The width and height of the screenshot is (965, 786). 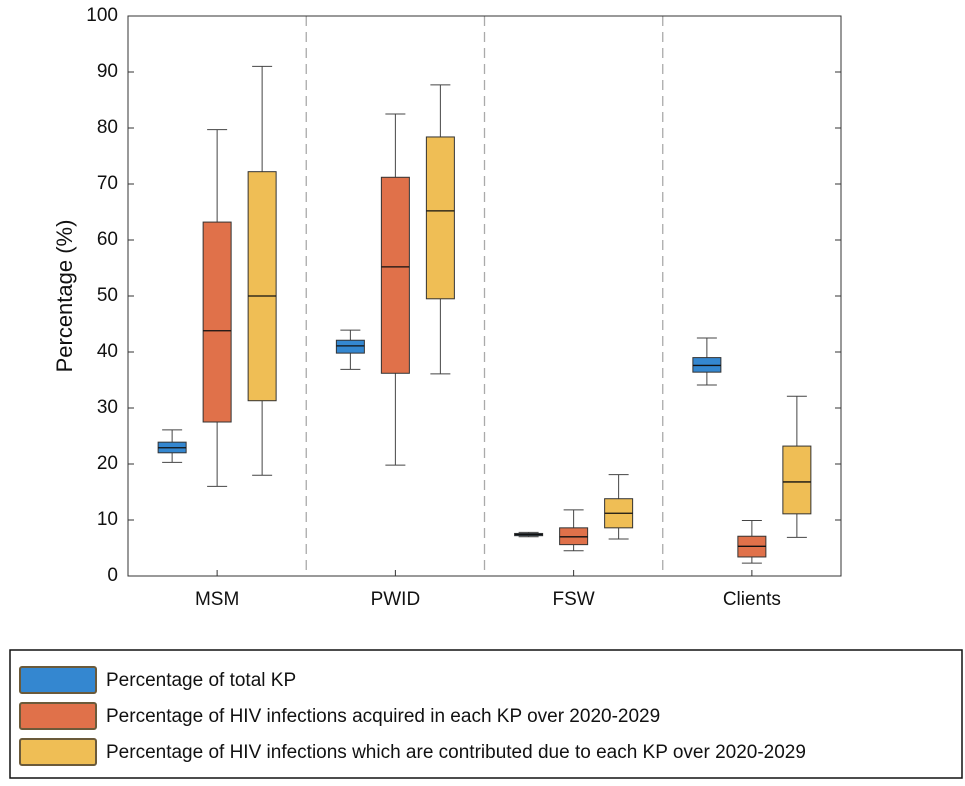 What do you see at coordinates (112, 575) in the screenshot?
I see `y-tick-label: 0` at bounding box center [112, 575].